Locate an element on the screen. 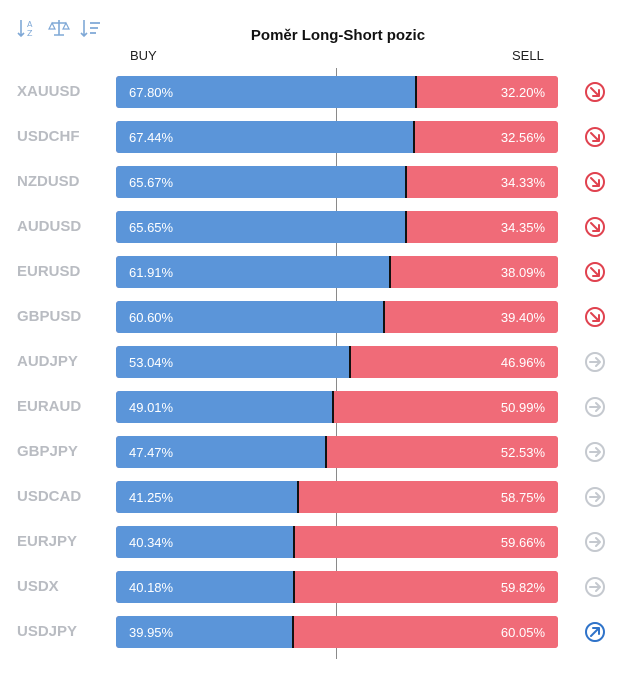 This screenshot has height=696, width=629. chart-row: USDCAD 41.25% 58.75% is located at coordinates (314, 497).